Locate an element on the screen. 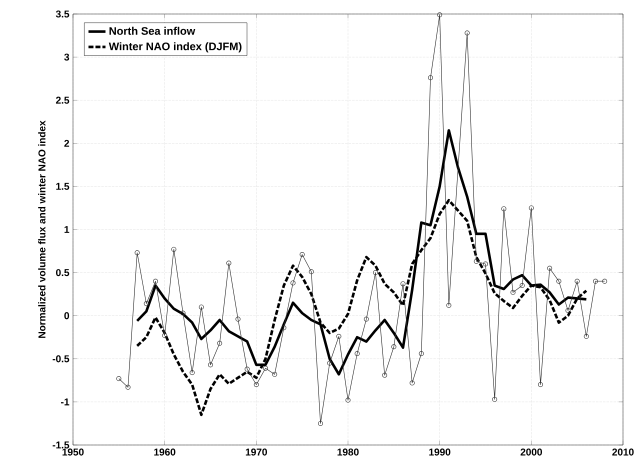  x-tick-label: 1970 is located at coordinates (257, 452).